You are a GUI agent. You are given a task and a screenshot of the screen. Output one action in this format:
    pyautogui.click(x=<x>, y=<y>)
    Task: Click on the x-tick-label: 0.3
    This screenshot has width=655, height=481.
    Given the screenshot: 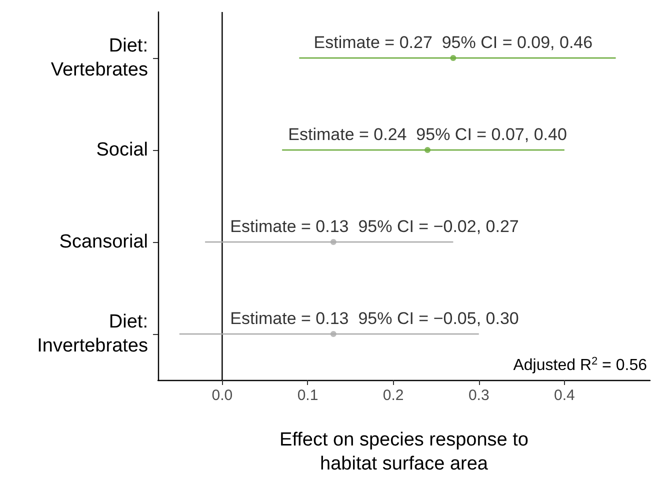 What is the action you would take?
    pyautogui.click(x=479, y=395)
    